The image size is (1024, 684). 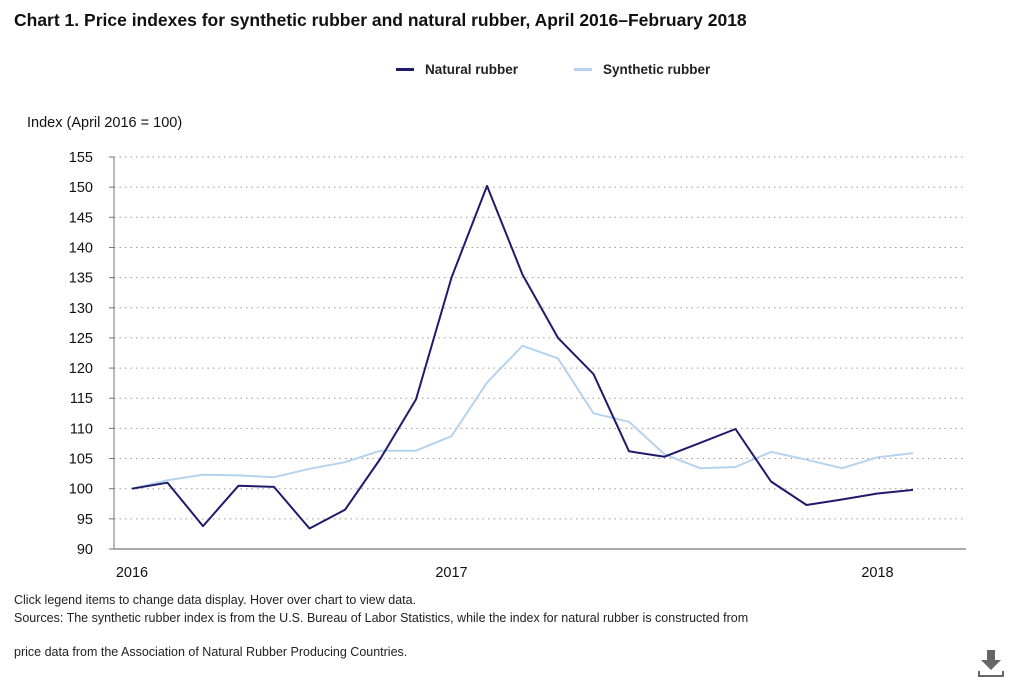 I want to click on legend: Natural rubber Synthetic rubber, so click(x=512, y=71).